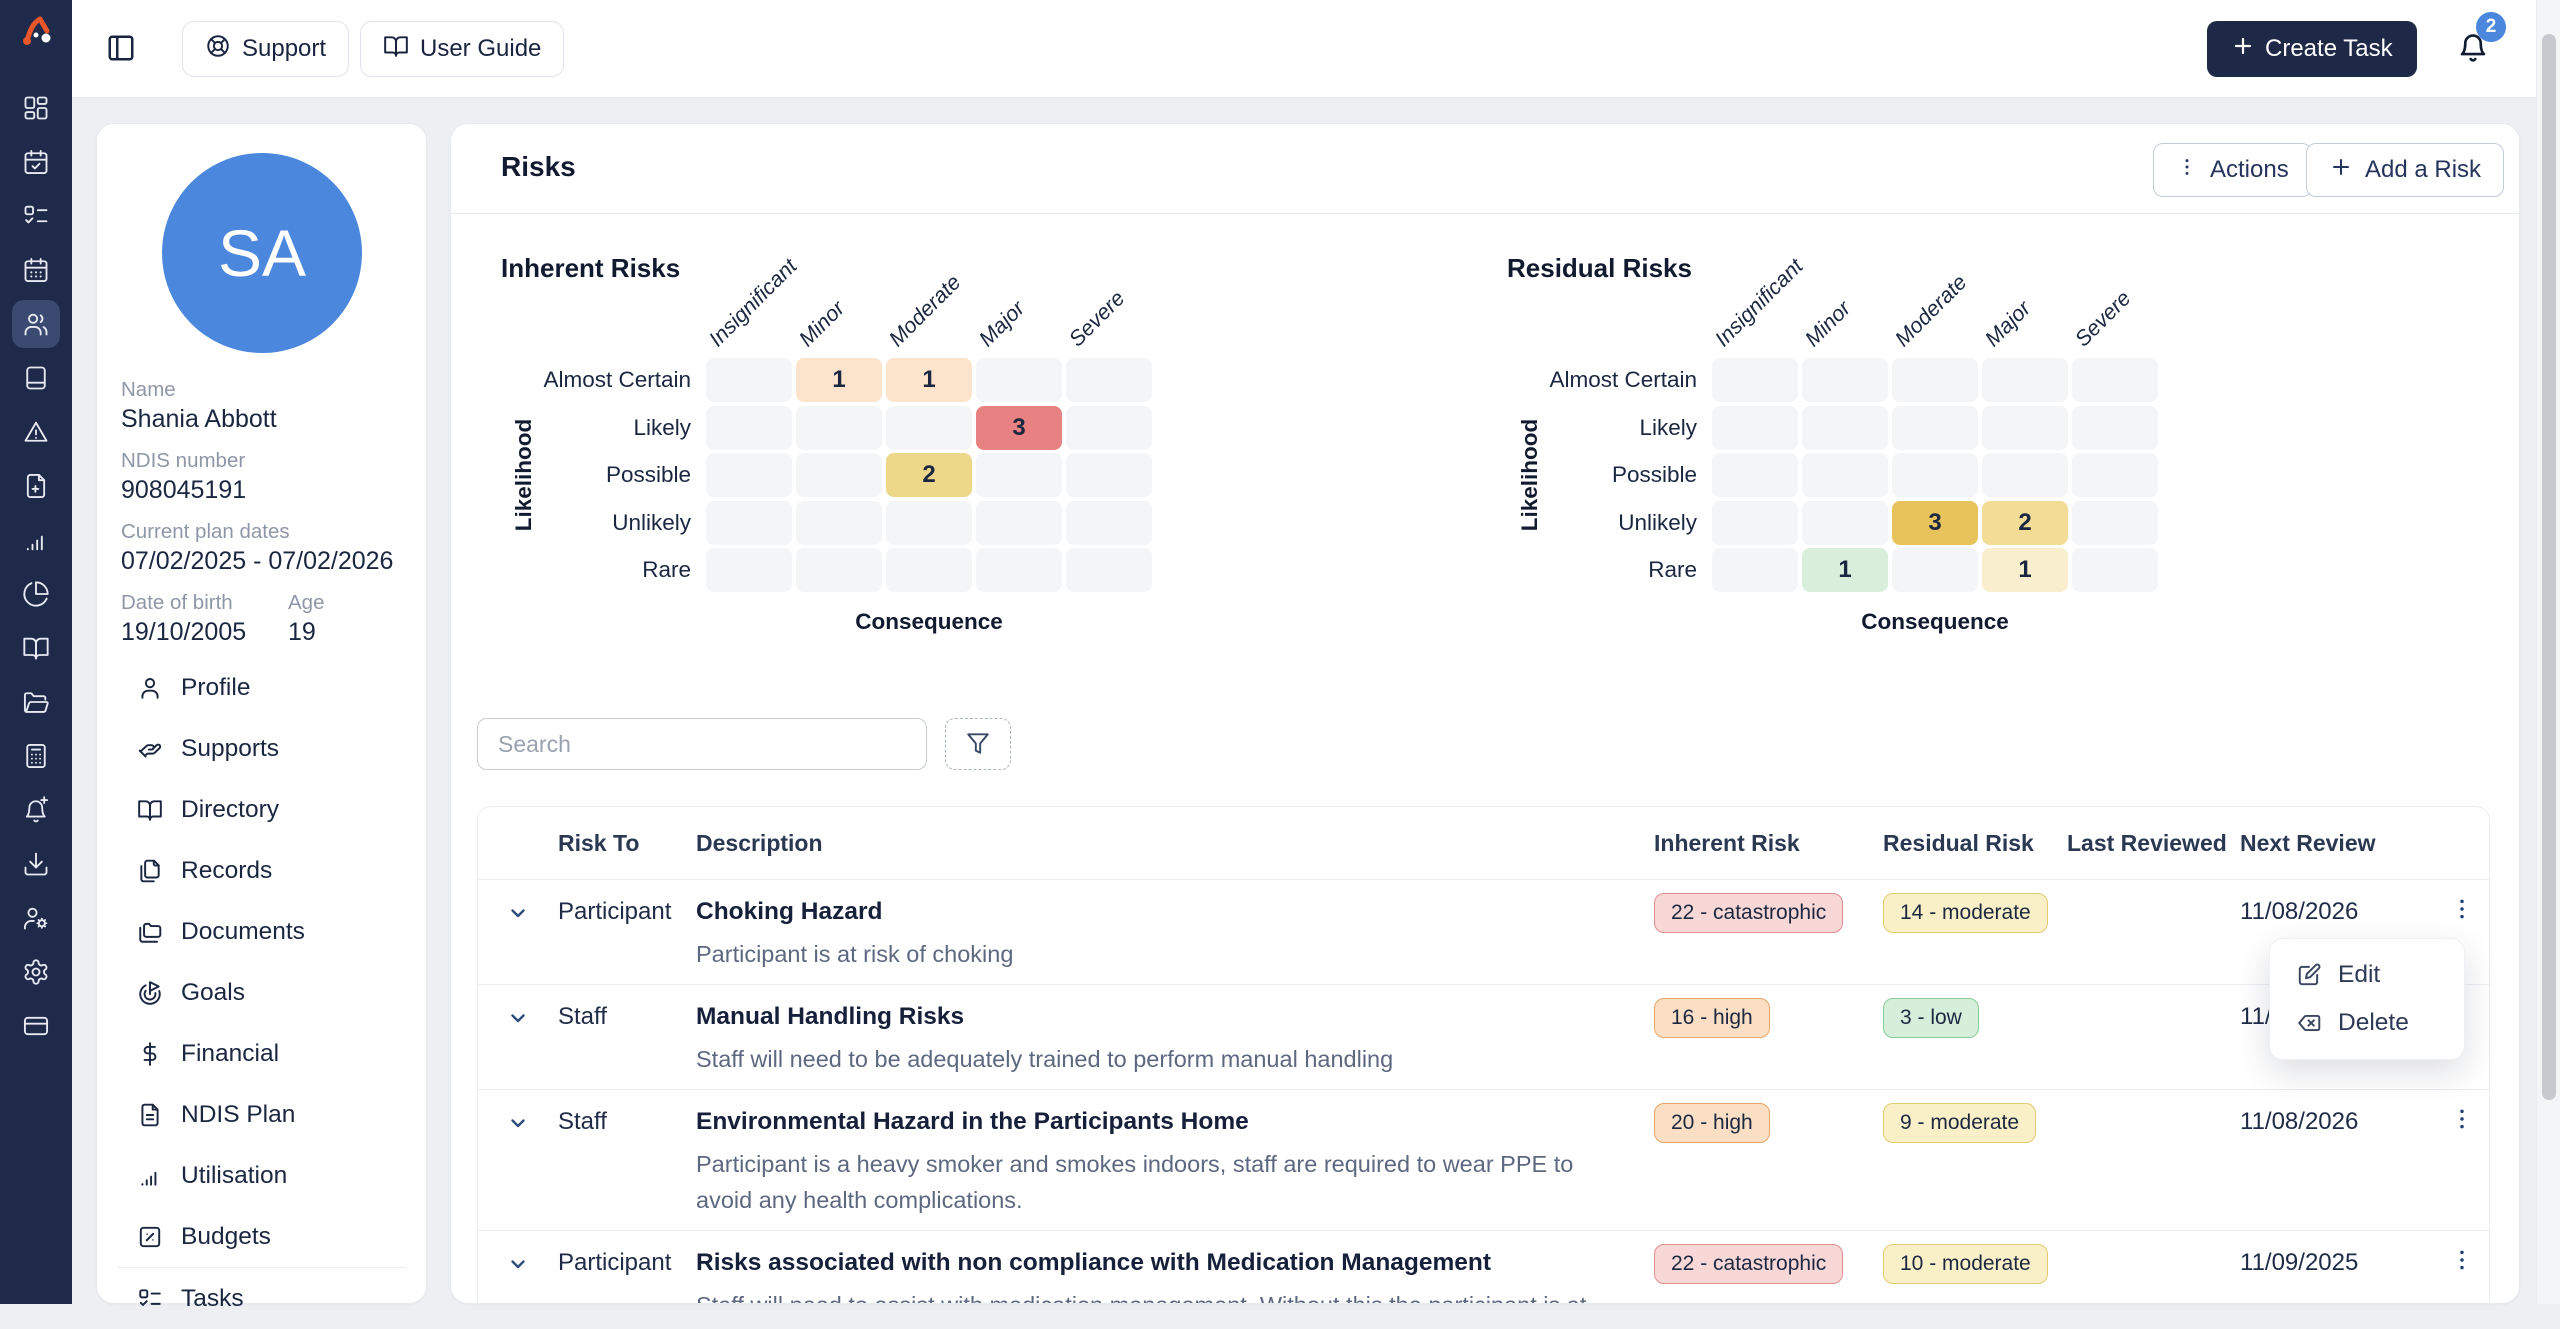 This screenshot has height=1329, width=2560. I want to click on notebook-icon, so click(36, 378).